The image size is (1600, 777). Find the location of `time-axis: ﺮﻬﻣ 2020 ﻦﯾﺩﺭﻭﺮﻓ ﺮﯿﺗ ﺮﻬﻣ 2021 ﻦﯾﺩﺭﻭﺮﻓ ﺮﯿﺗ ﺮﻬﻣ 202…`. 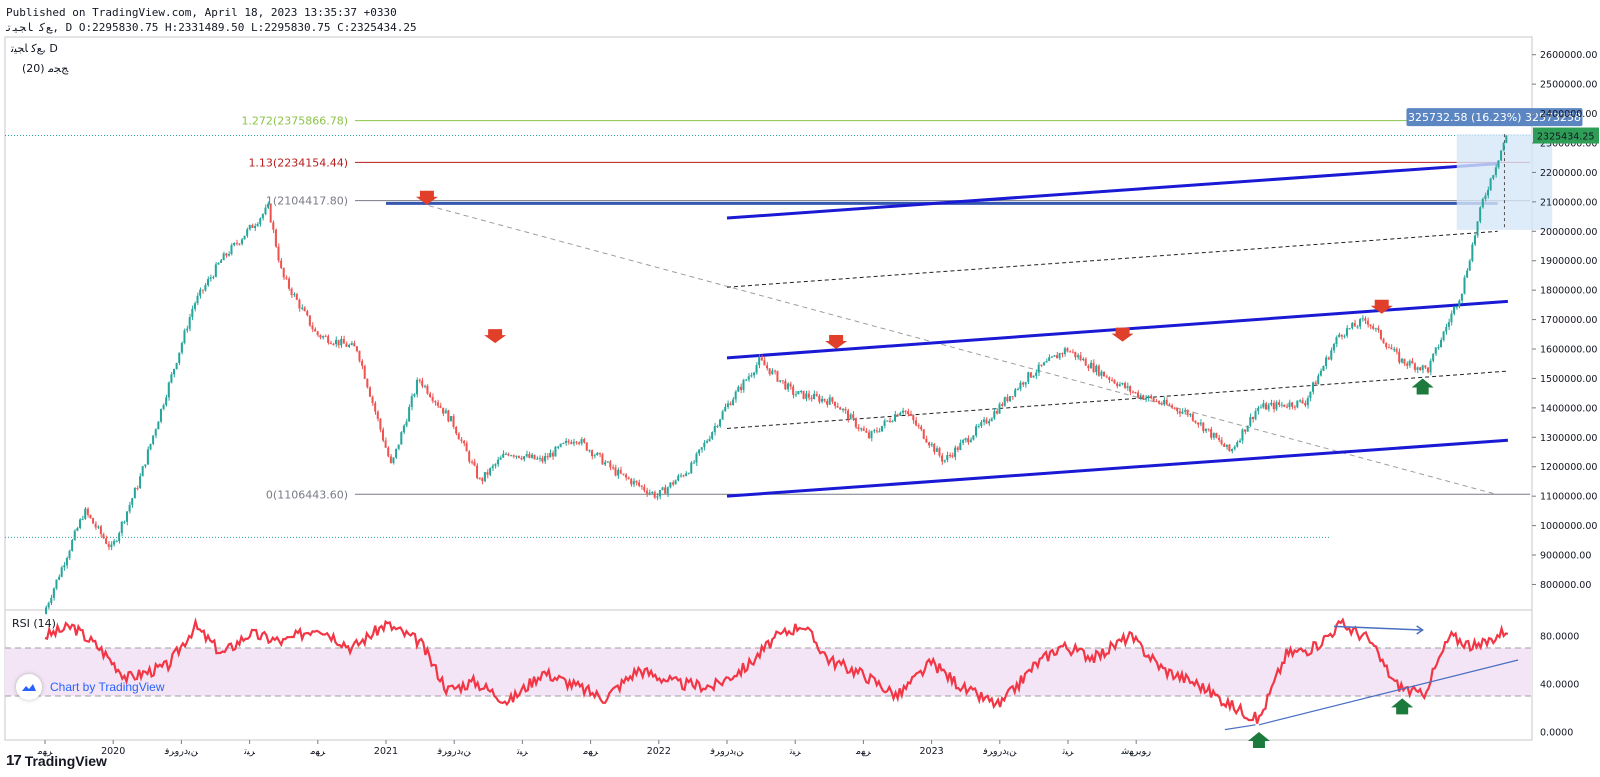

time-axis: ﺮﻬﻣ 2020 ﻦﯾﺩﺭﻭﺮﻓ ﺮﯿﺗ ﺮﻬﻣ 2021 ﻦﯾﺩﺭﻭﺮﻓ ﺮﯿﺗ ﺮﻬﻣ 202… is located at coordinates (594, 748).